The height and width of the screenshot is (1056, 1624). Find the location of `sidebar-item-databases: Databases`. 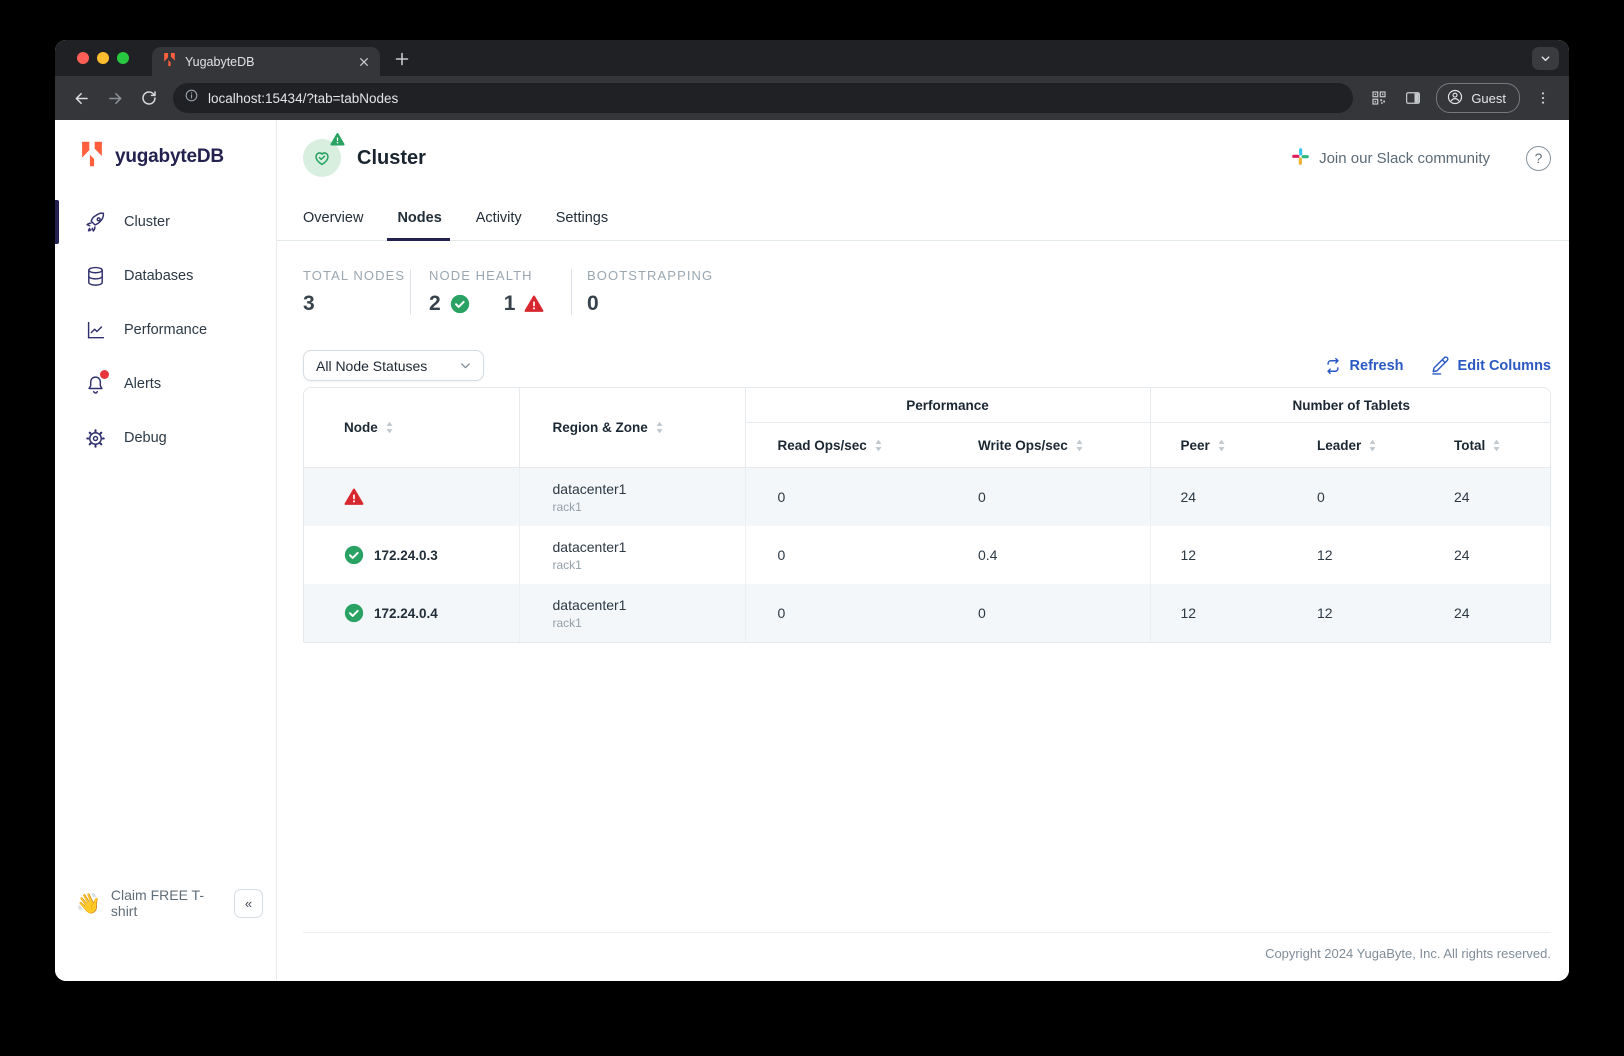

sidebar-item-databases: Databases is located at coordinates (165, 276).